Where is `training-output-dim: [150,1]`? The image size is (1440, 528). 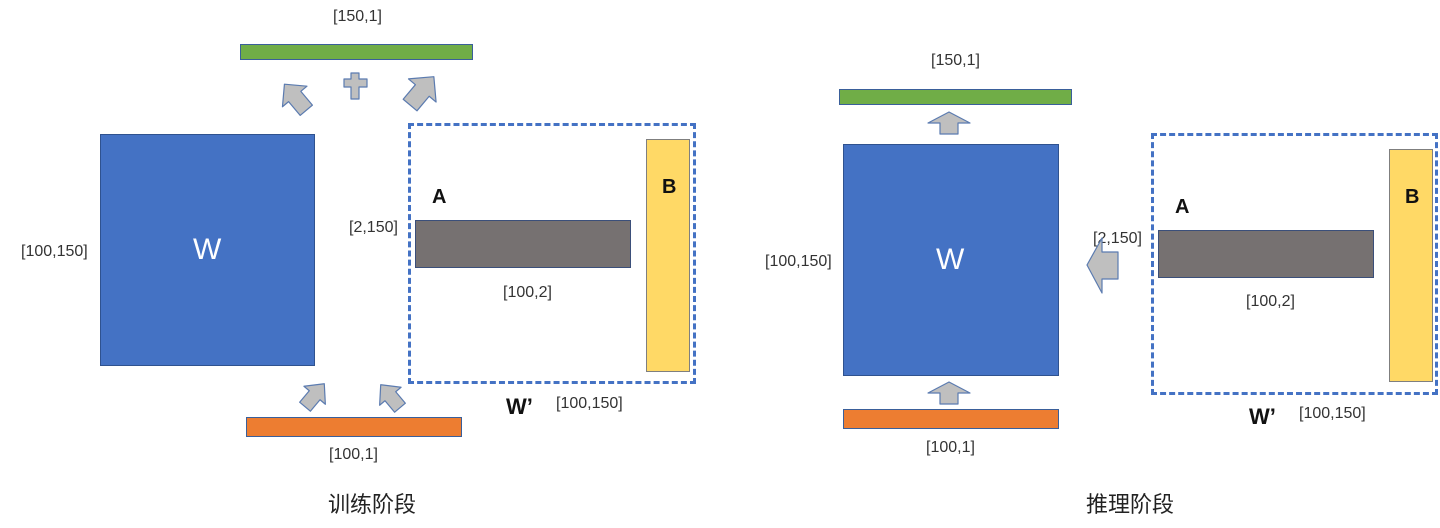 training-output-dim: [150,1] is located at coordinates (357, 16).